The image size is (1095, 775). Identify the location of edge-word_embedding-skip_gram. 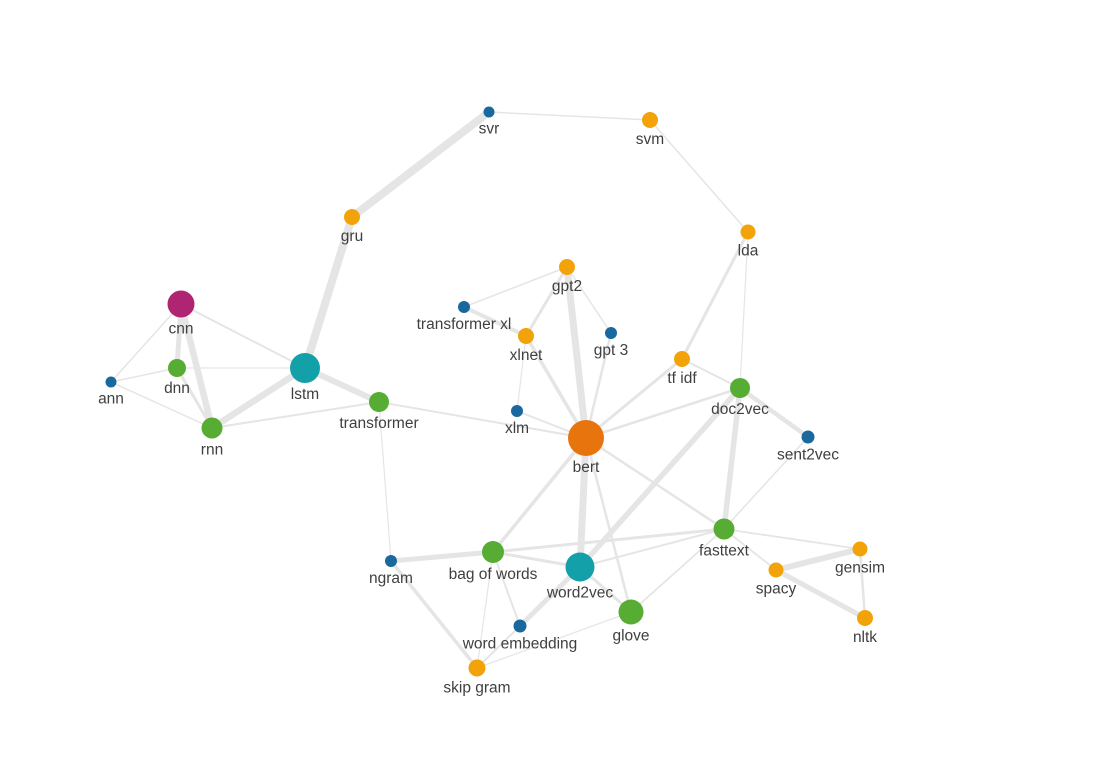
(498, 647).